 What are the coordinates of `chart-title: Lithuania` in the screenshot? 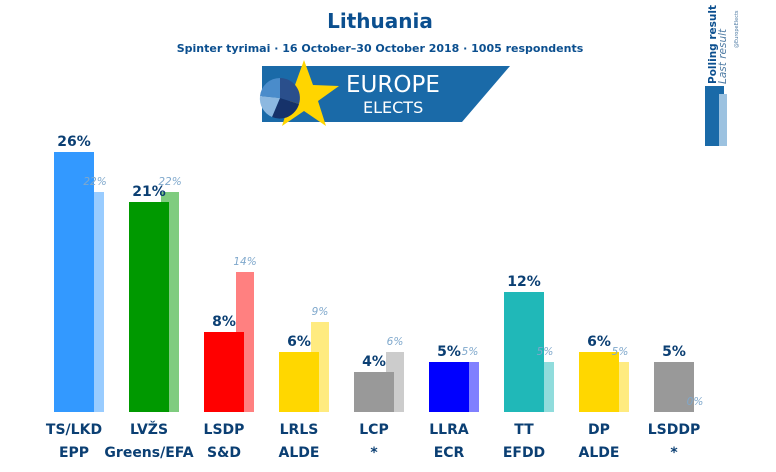 It's located at (380, 21).